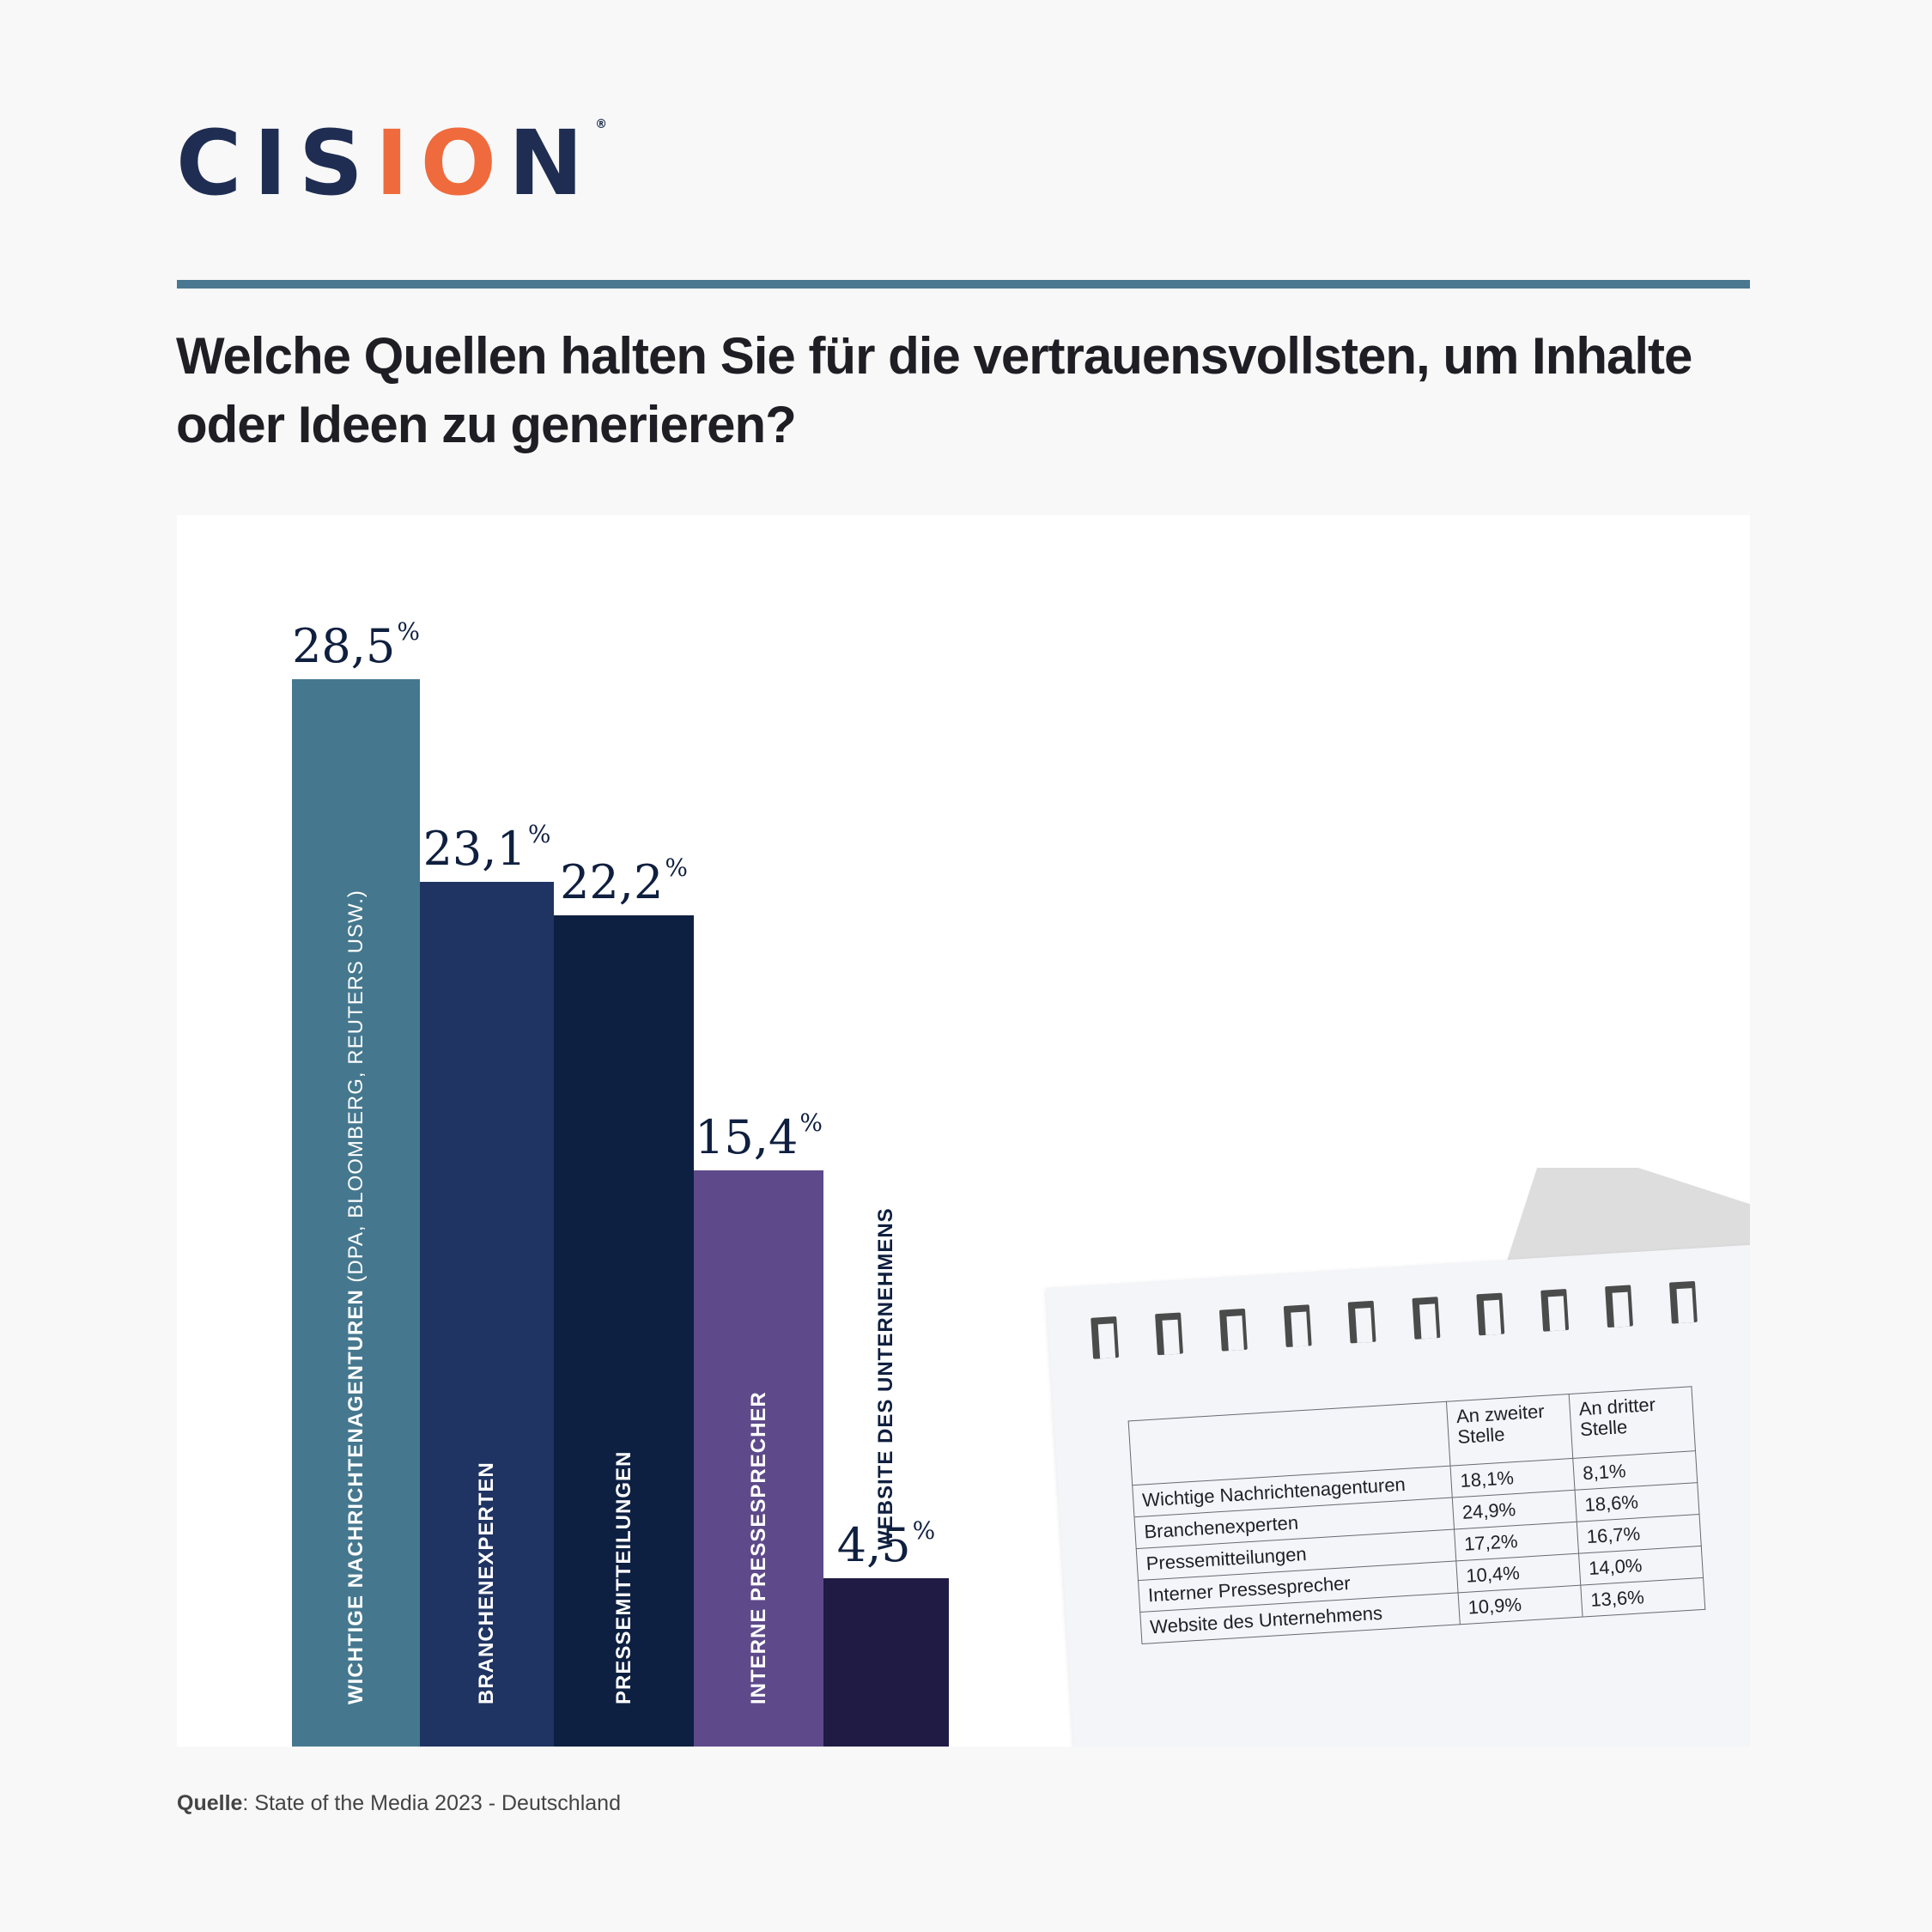 The image size is (1932, 1932). I want to click on data-label-value: 23,1, so click(474, 848).